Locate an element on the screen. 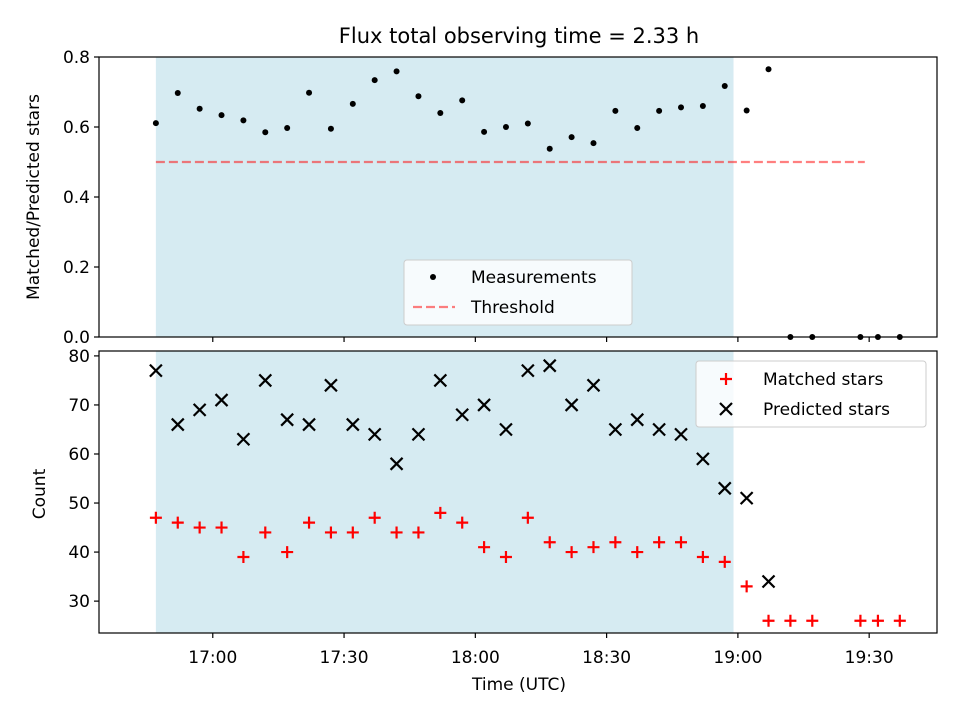 The image size is (960, 720). legend-threshold-label: Threshold is located at coordinates (512, 308).